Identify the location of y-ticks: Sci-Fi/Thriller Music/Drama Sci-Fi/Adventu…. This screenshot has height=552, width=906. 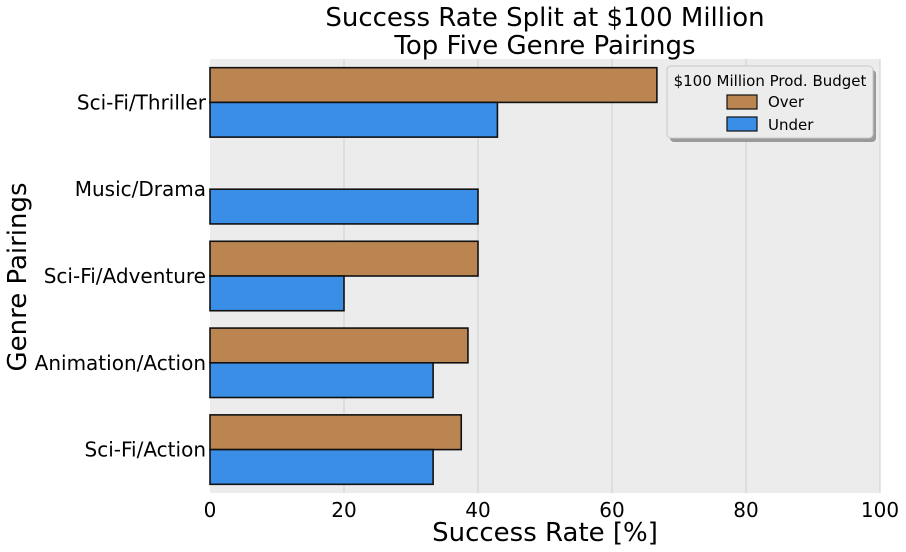
(121, 275).